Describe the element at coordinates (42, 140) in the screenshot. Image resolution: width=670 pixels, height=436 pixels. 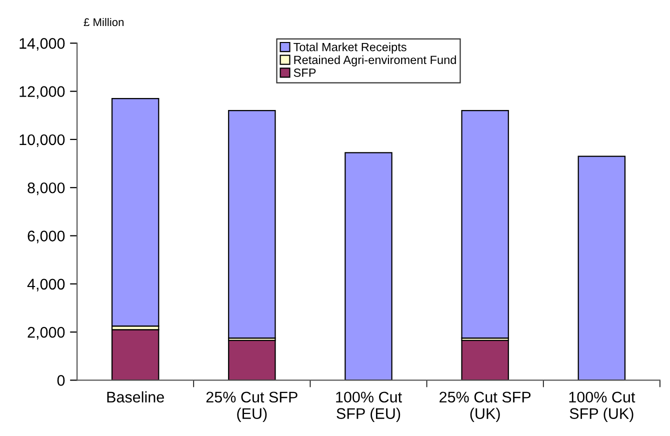
I see `y-tick-label: 10,000` at that location.